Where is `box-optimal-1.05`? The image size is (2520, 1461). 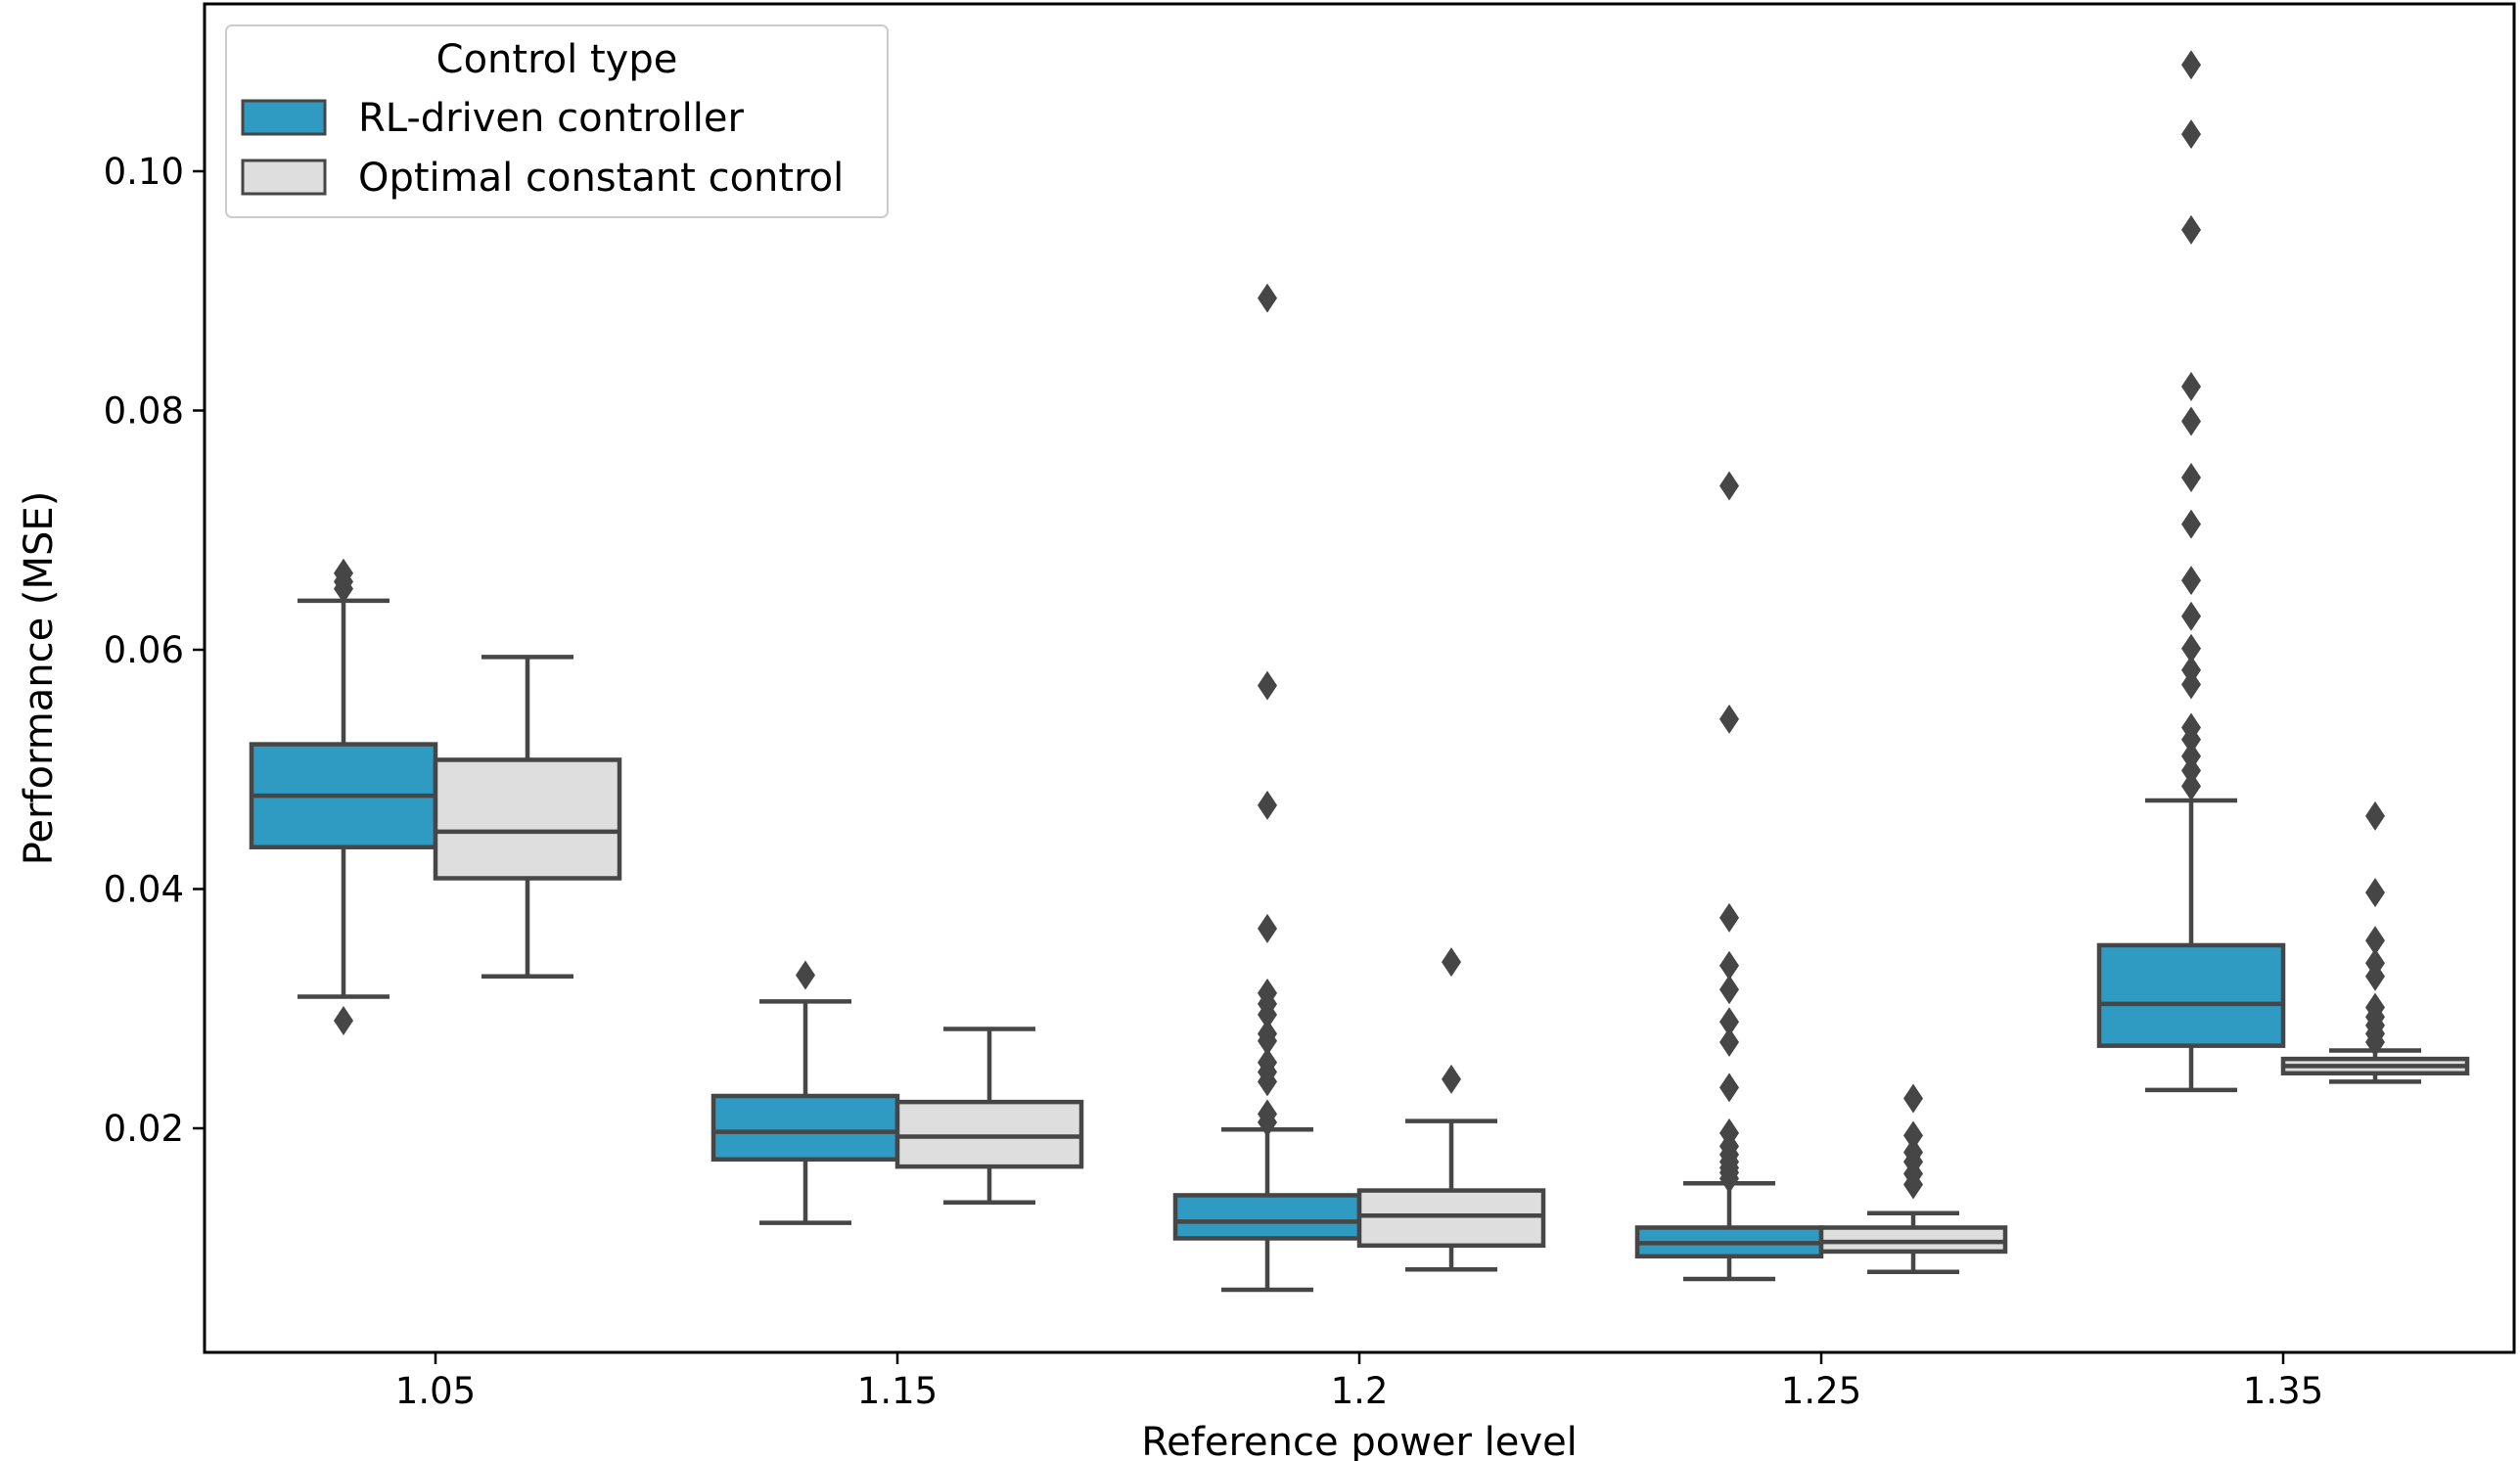
box-optimal-1.05 is located at coordinates (527, 817).